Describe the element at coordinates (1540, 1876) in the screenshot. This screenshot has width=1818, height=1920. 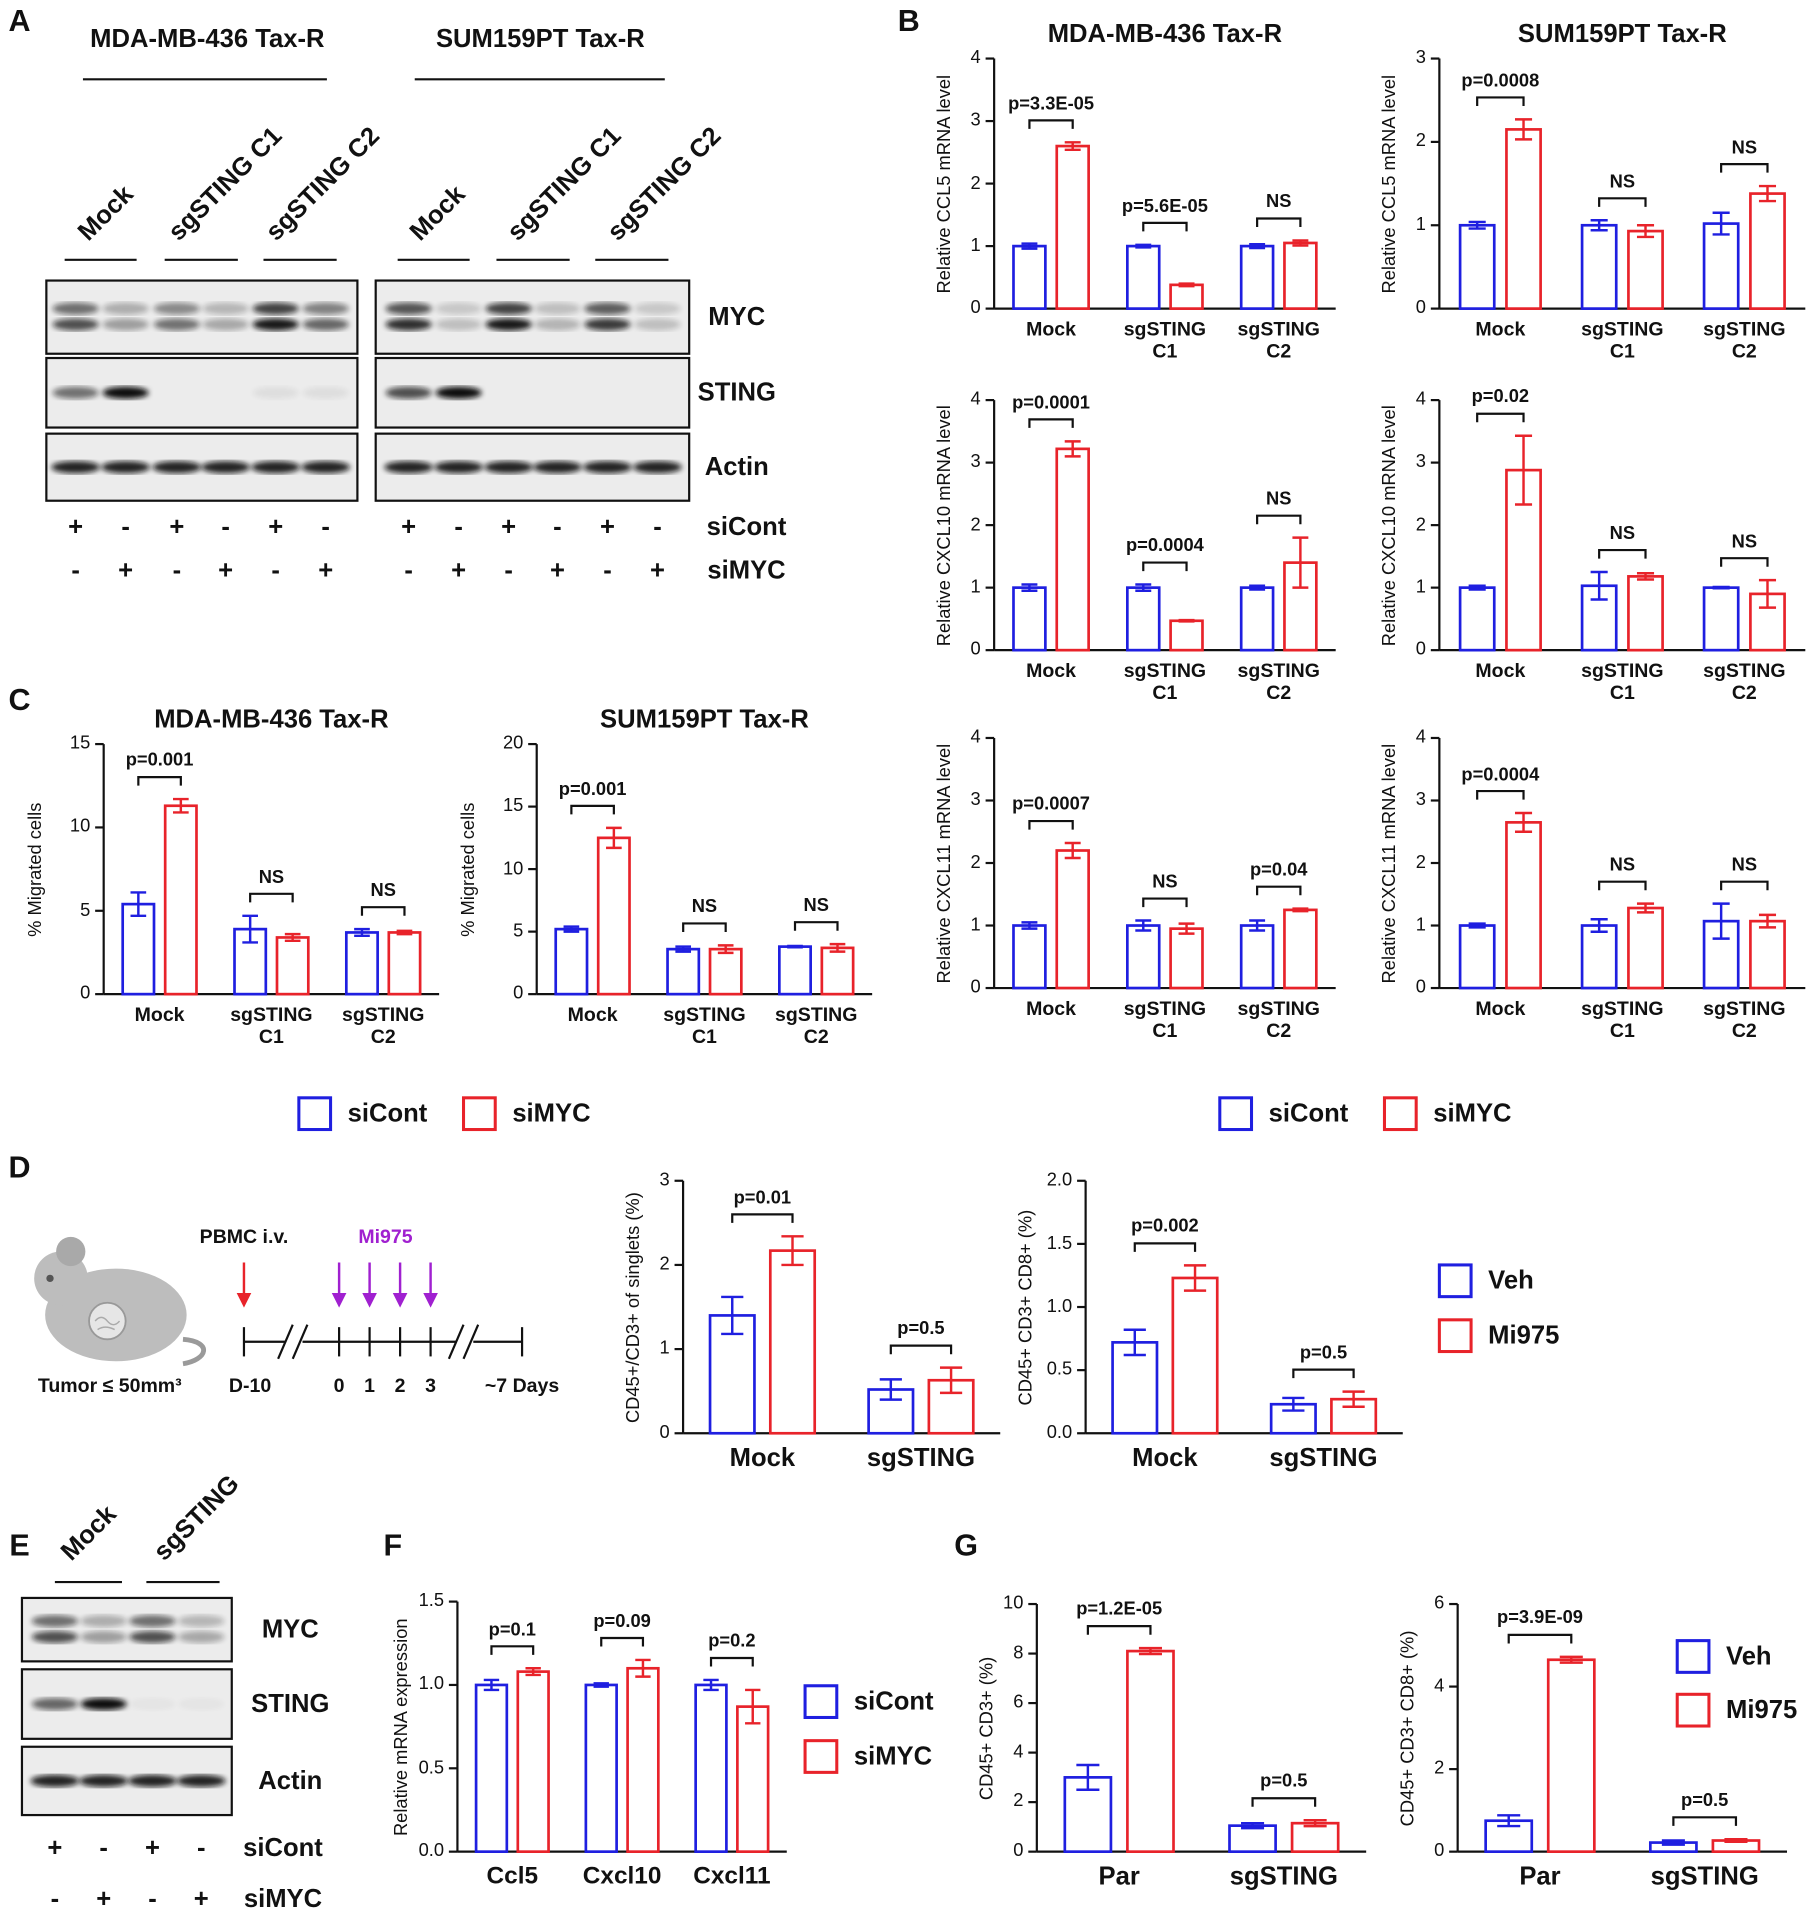
I see `x-tick-label: Par` at that location.